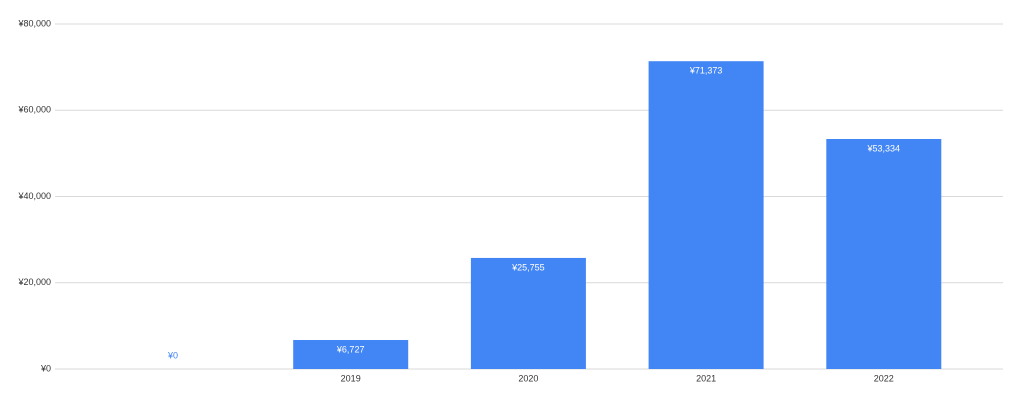  What do you see at coordinates (172, 355) in the screenshot?
I see `value-label: ¥0` at bounding box center [172, 355].